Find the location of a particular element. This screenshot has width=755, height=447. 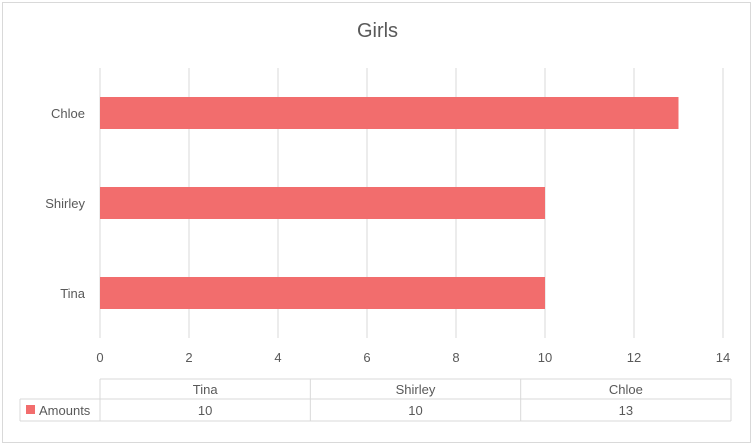

x-tick-label: 2 is located at coordinates (188, 357).